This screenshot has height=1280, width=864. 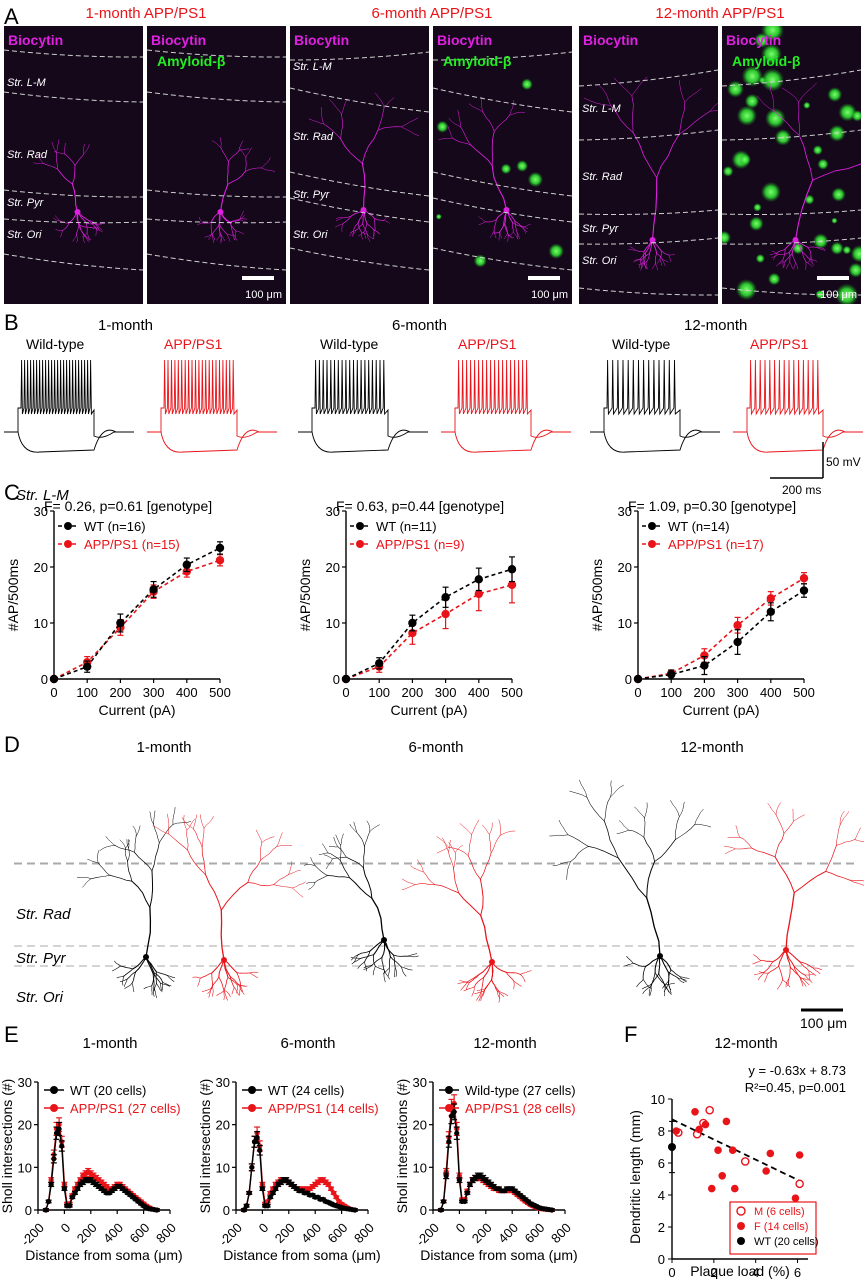 I want to click on legend: WT (24 cells) APP/PS1 (14 cells), so click(x=310, y=1099).